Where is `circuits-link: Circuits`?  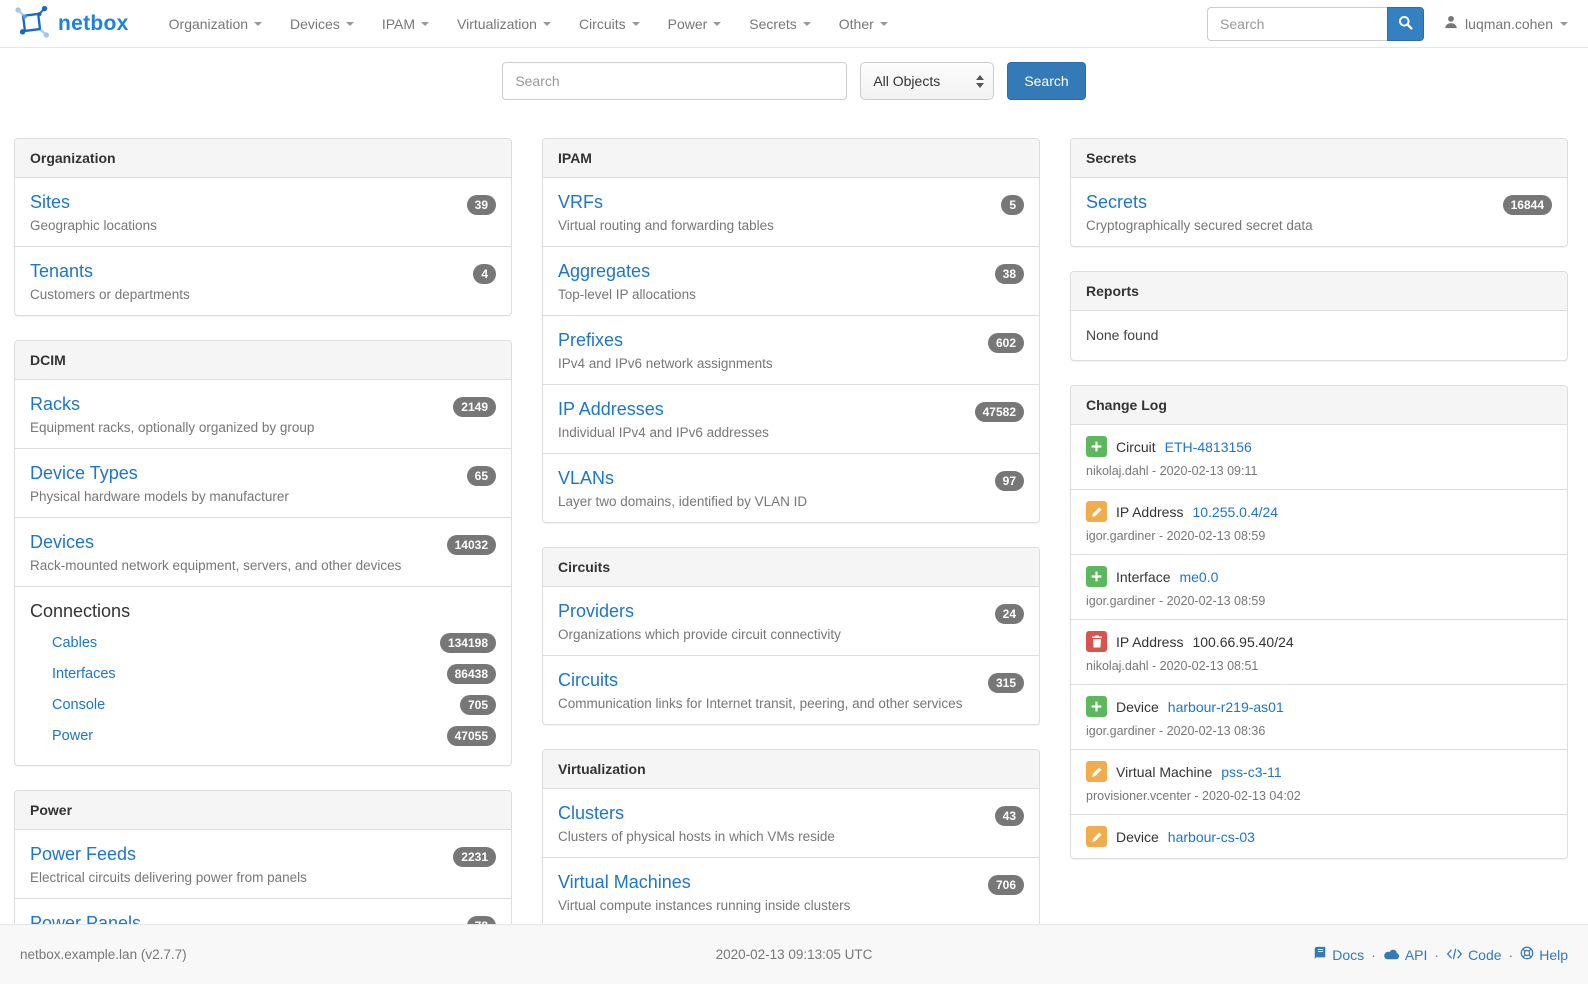 circuits-link: Circuits is located at coordinates (588, 680).